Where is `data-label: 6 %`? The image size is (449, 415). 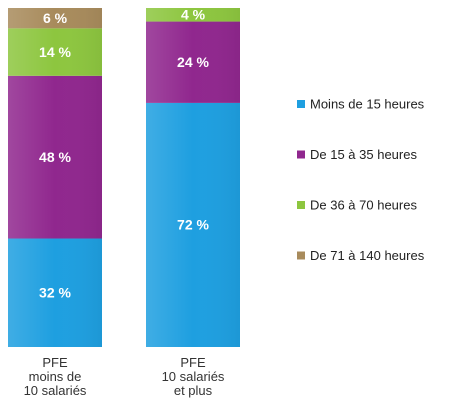 data-label: 6 % is located at coordinates (55, 18).